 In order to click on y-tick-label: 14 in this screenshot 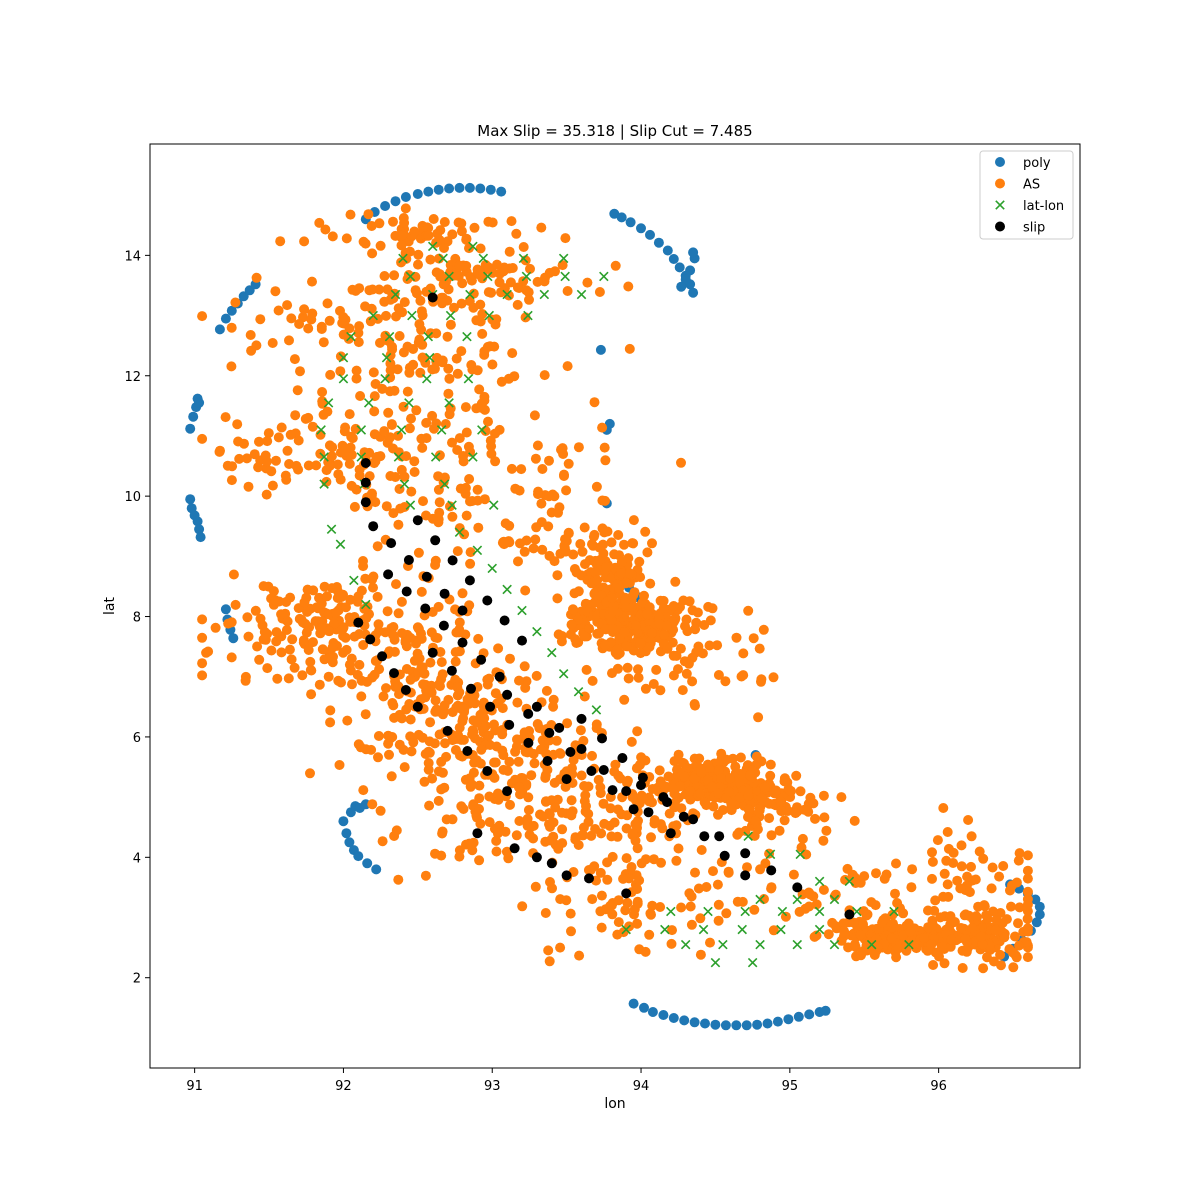, I will do `click(132, 256)`.